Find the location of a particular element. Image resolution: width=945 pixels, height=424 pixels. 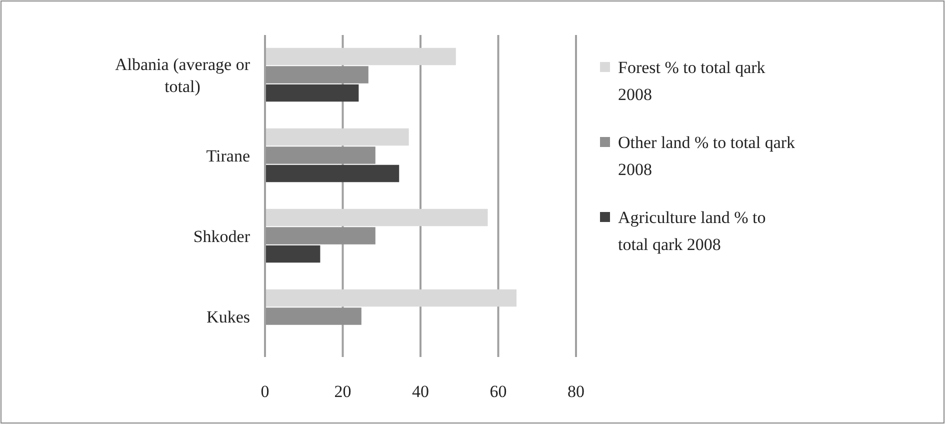

x-tick-label: 40 is located at coordinates (420, 392).